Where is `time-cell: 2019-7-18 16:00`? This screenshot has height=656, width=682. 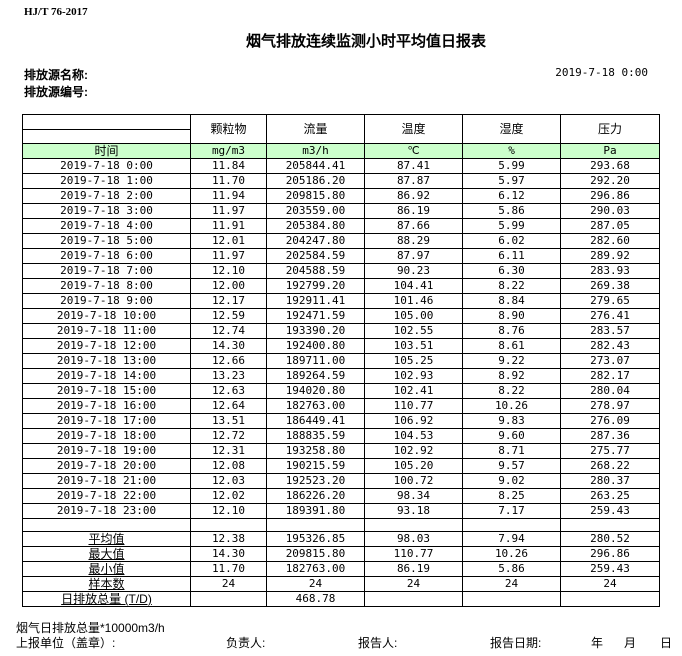
time-cell: 2019-7-18 16:00 is located at coordinates (106, 406).